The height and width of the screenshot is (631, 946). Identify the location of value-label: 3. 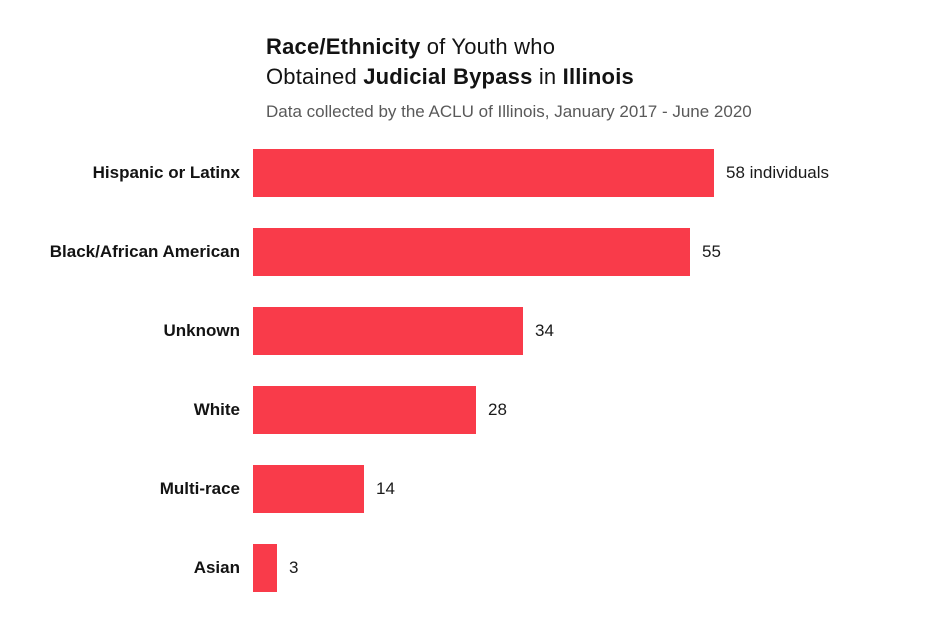
(294, 567).